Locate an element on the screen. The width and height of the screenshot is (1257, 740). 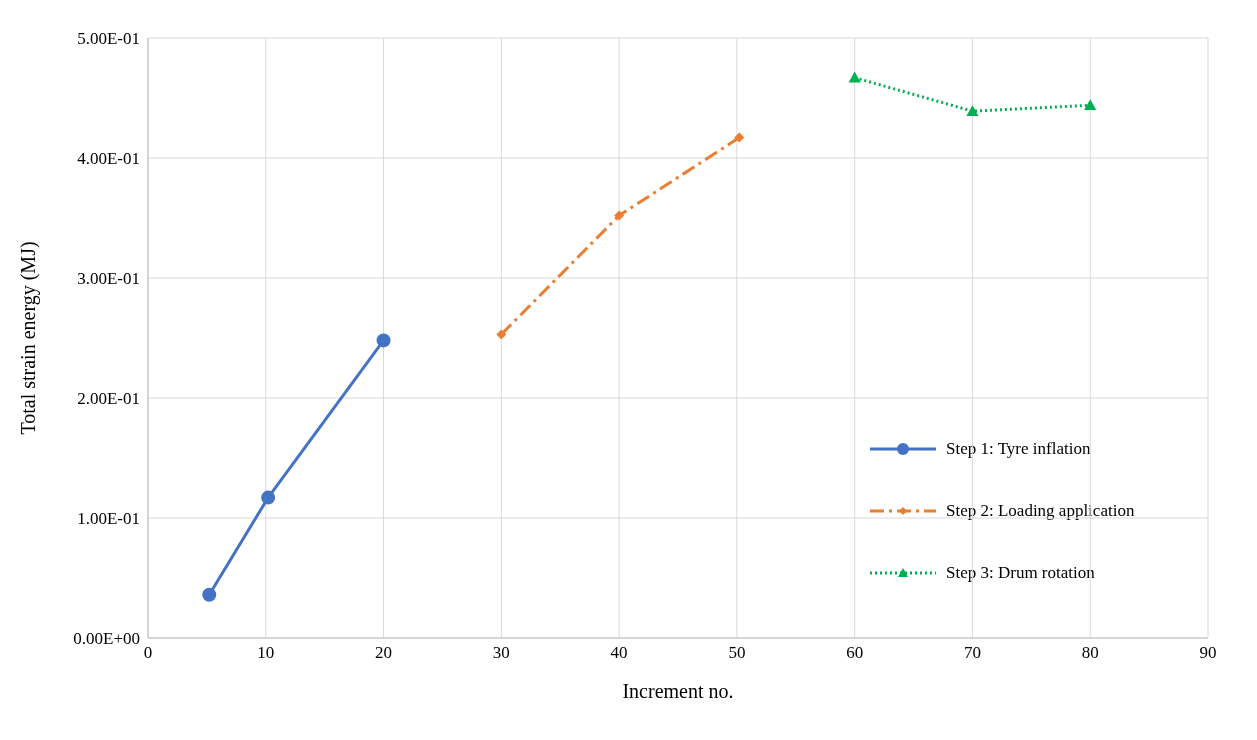
x-tick-label: 40 is located at coordinates (619, 653).